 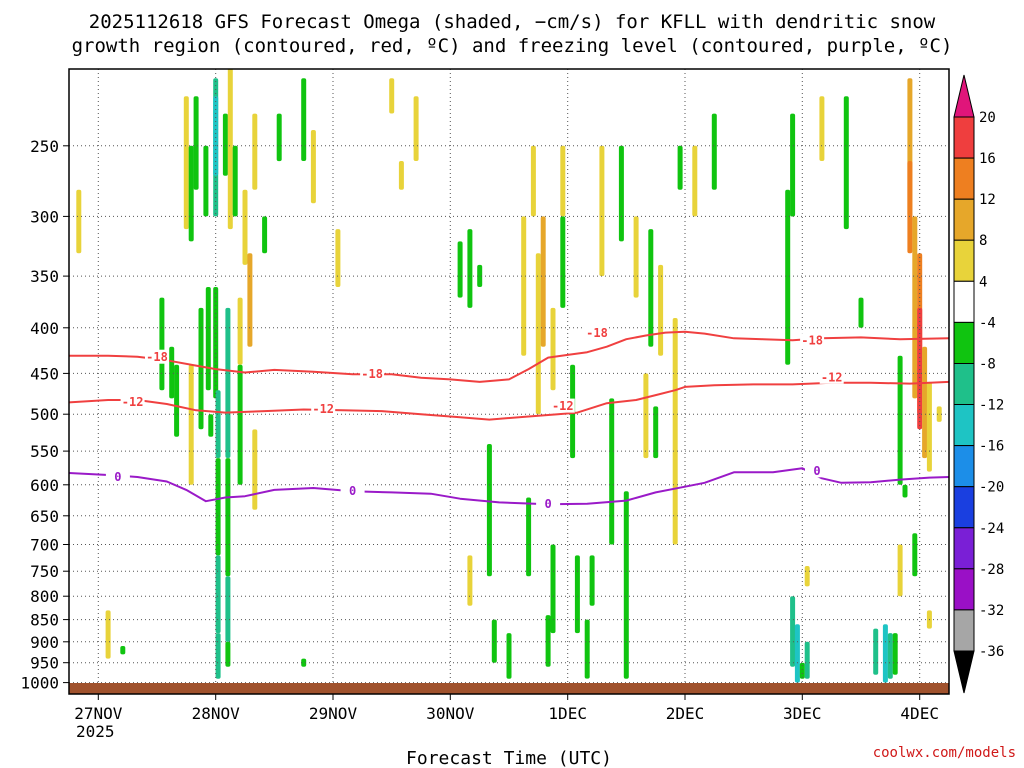 I want to click on pressure-tick-label: 950, so click(x=44, y=663).